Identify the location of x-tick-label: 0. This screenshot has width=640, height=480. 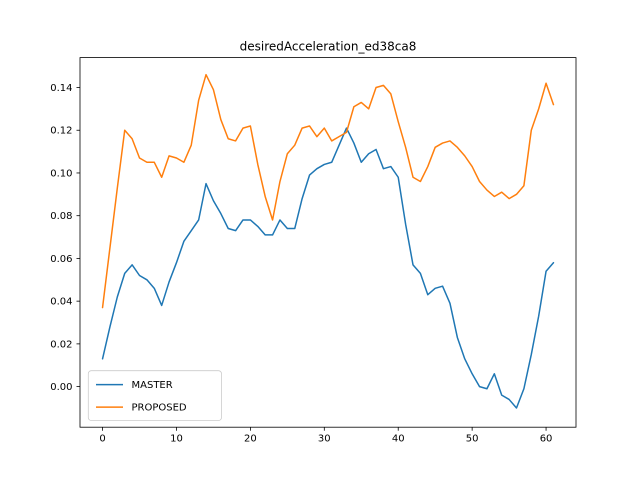
(102, 438).